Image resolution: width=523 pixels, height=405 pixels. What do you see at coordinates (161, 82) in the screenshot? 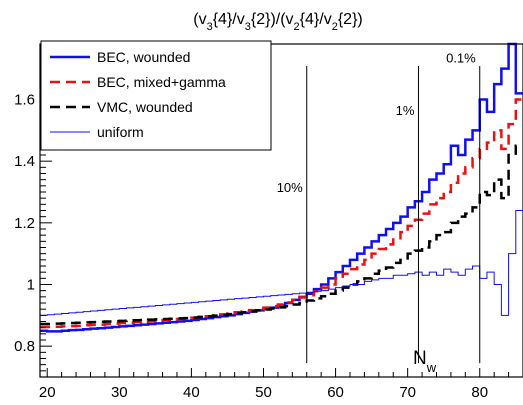
I see `legend-label: BEC, mixed+gamma` at bounding box center [161, 82].